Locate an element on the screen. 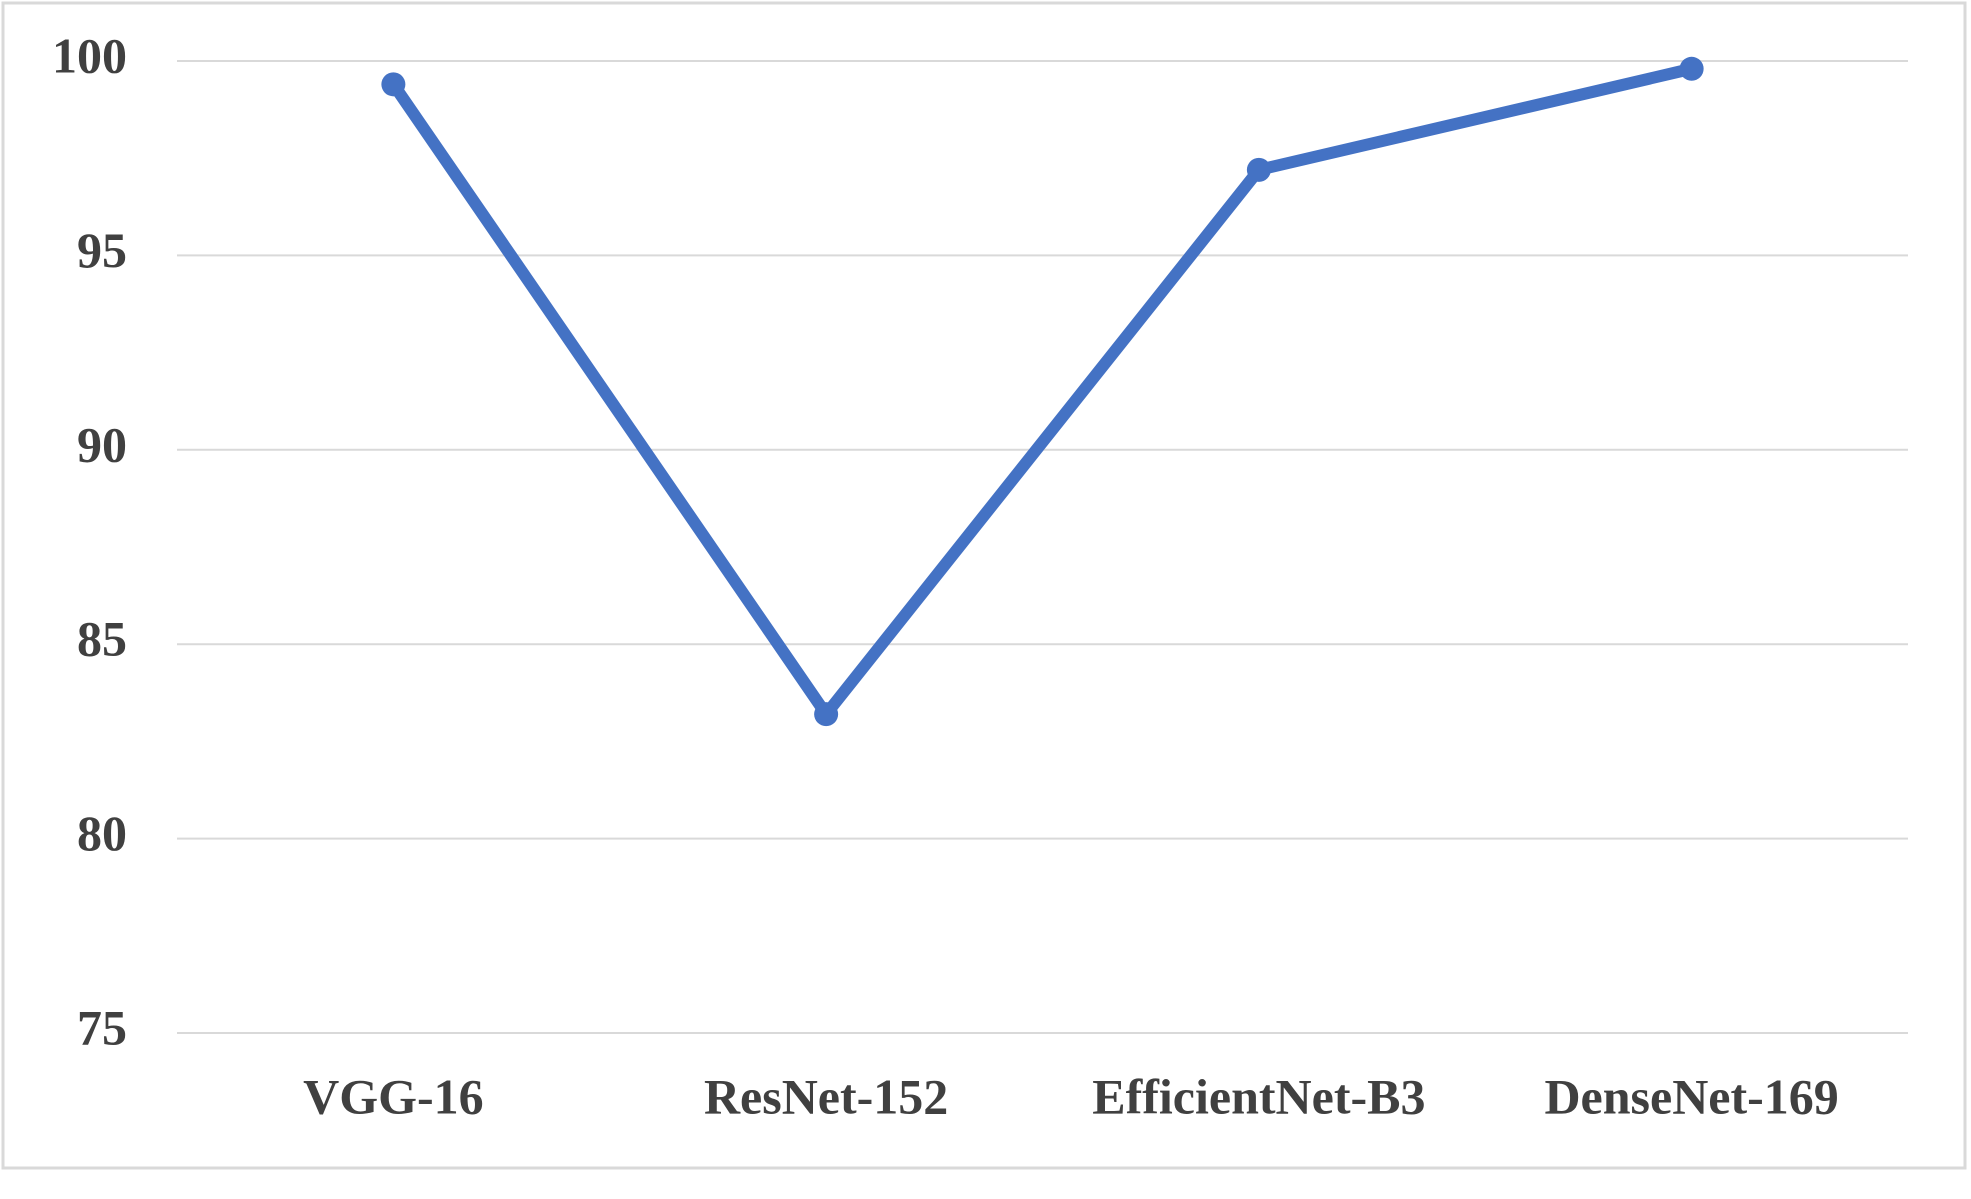  y-tick-label: 90 is located at coordinates (102, 444).